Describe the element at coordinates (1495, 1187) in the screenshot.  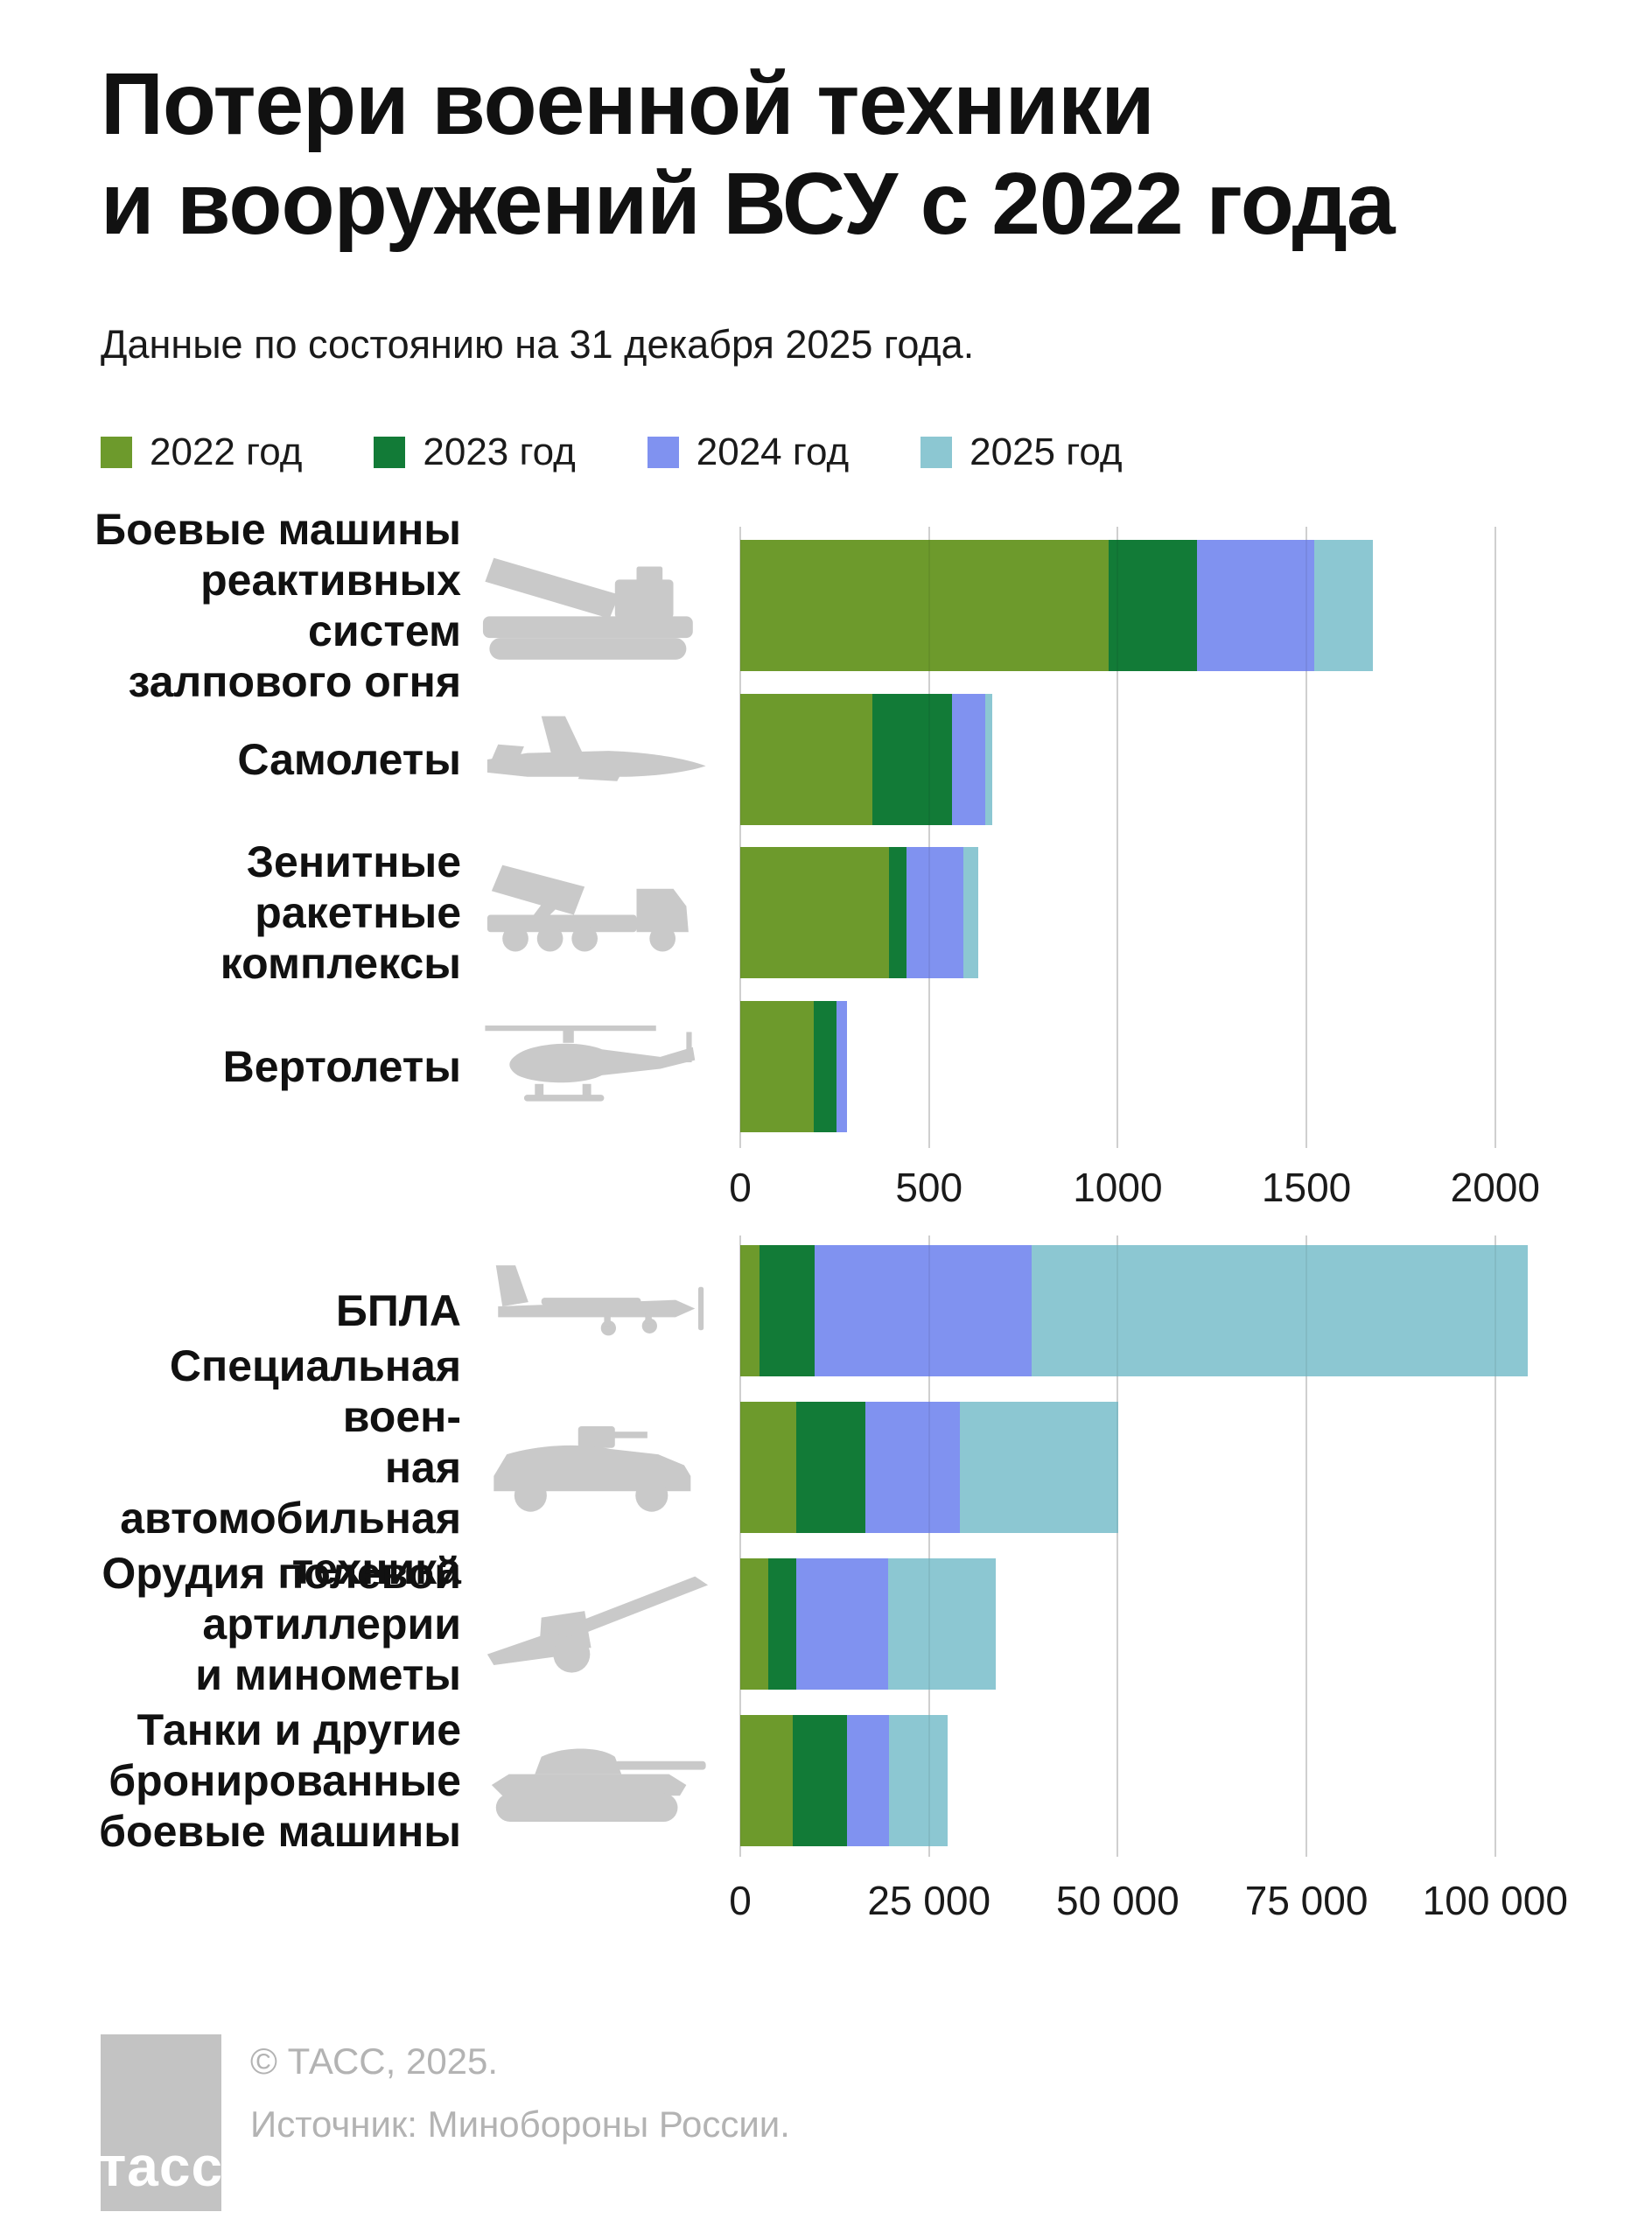
I see `axis-tick-label: 2000` at that location.